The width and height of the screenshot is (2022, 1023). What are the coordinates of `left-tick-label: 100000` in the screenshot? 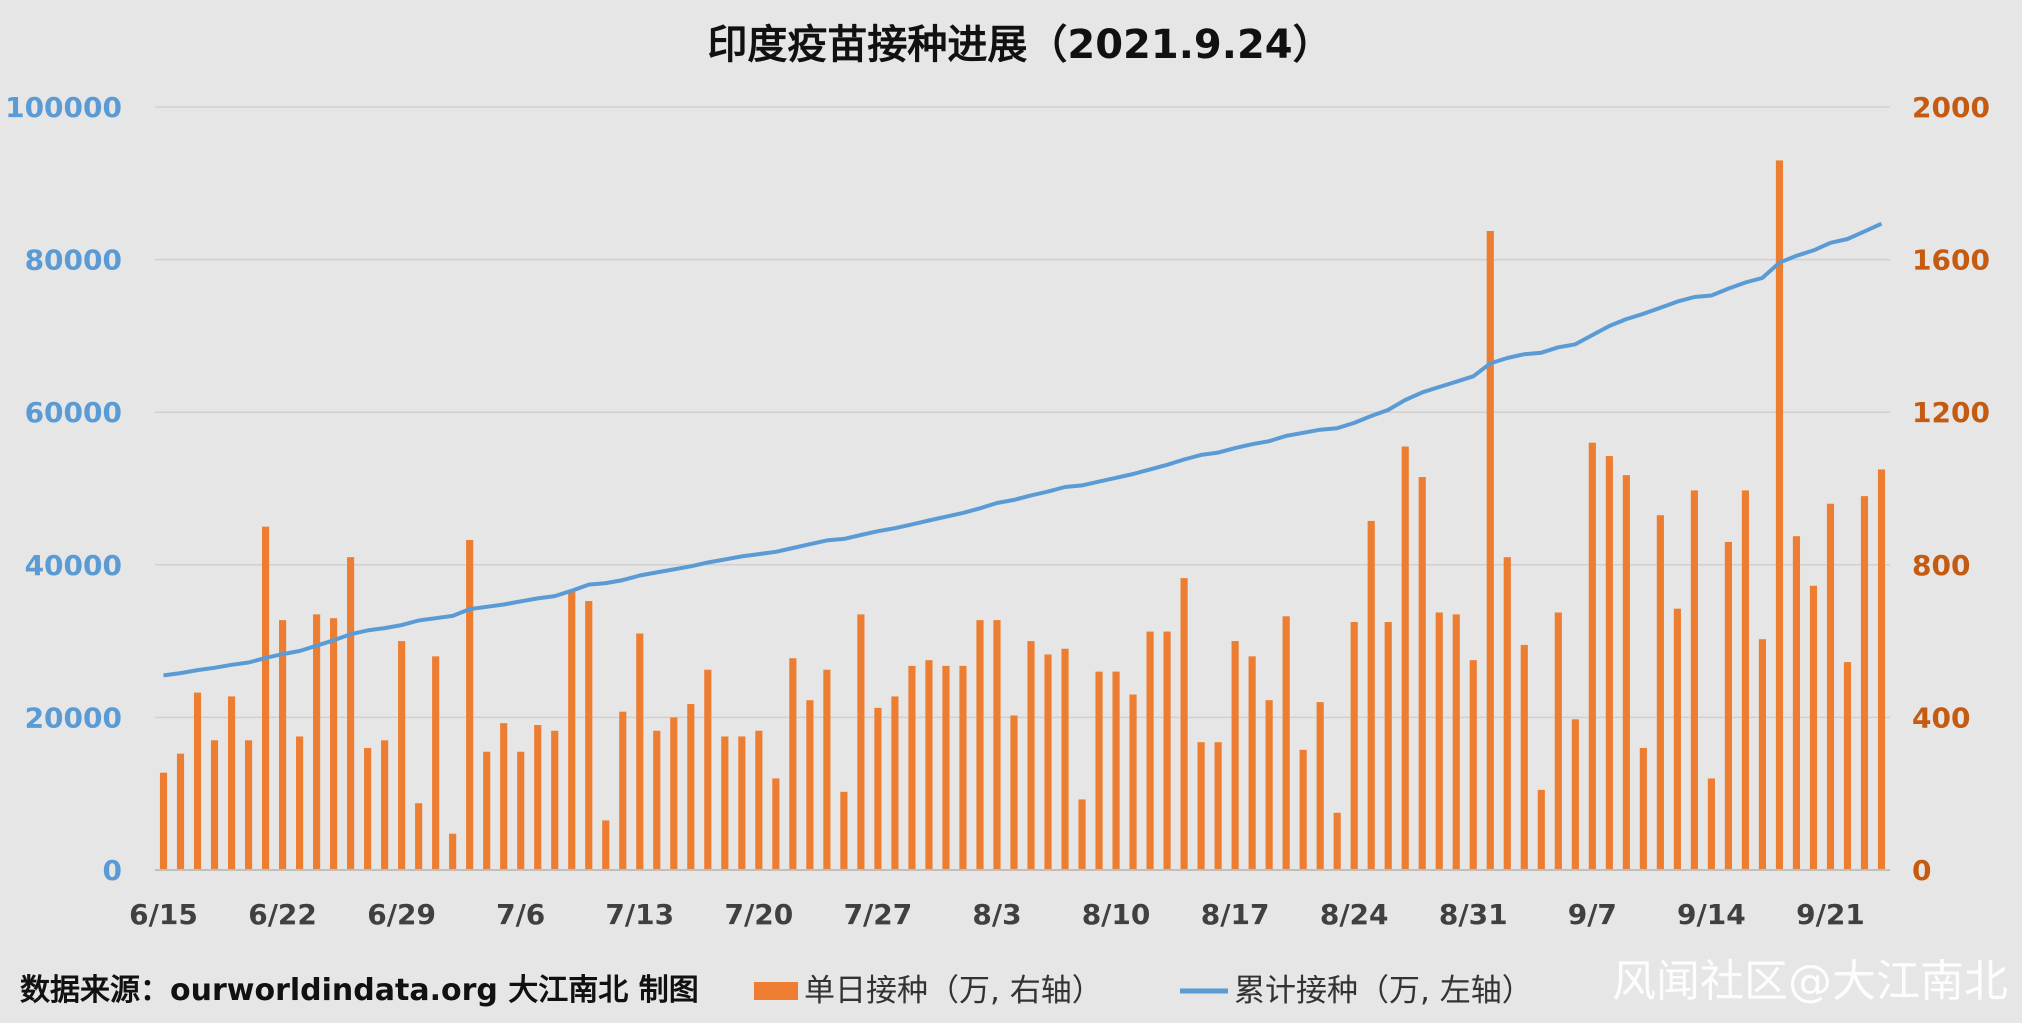 It's located at (63, 107).